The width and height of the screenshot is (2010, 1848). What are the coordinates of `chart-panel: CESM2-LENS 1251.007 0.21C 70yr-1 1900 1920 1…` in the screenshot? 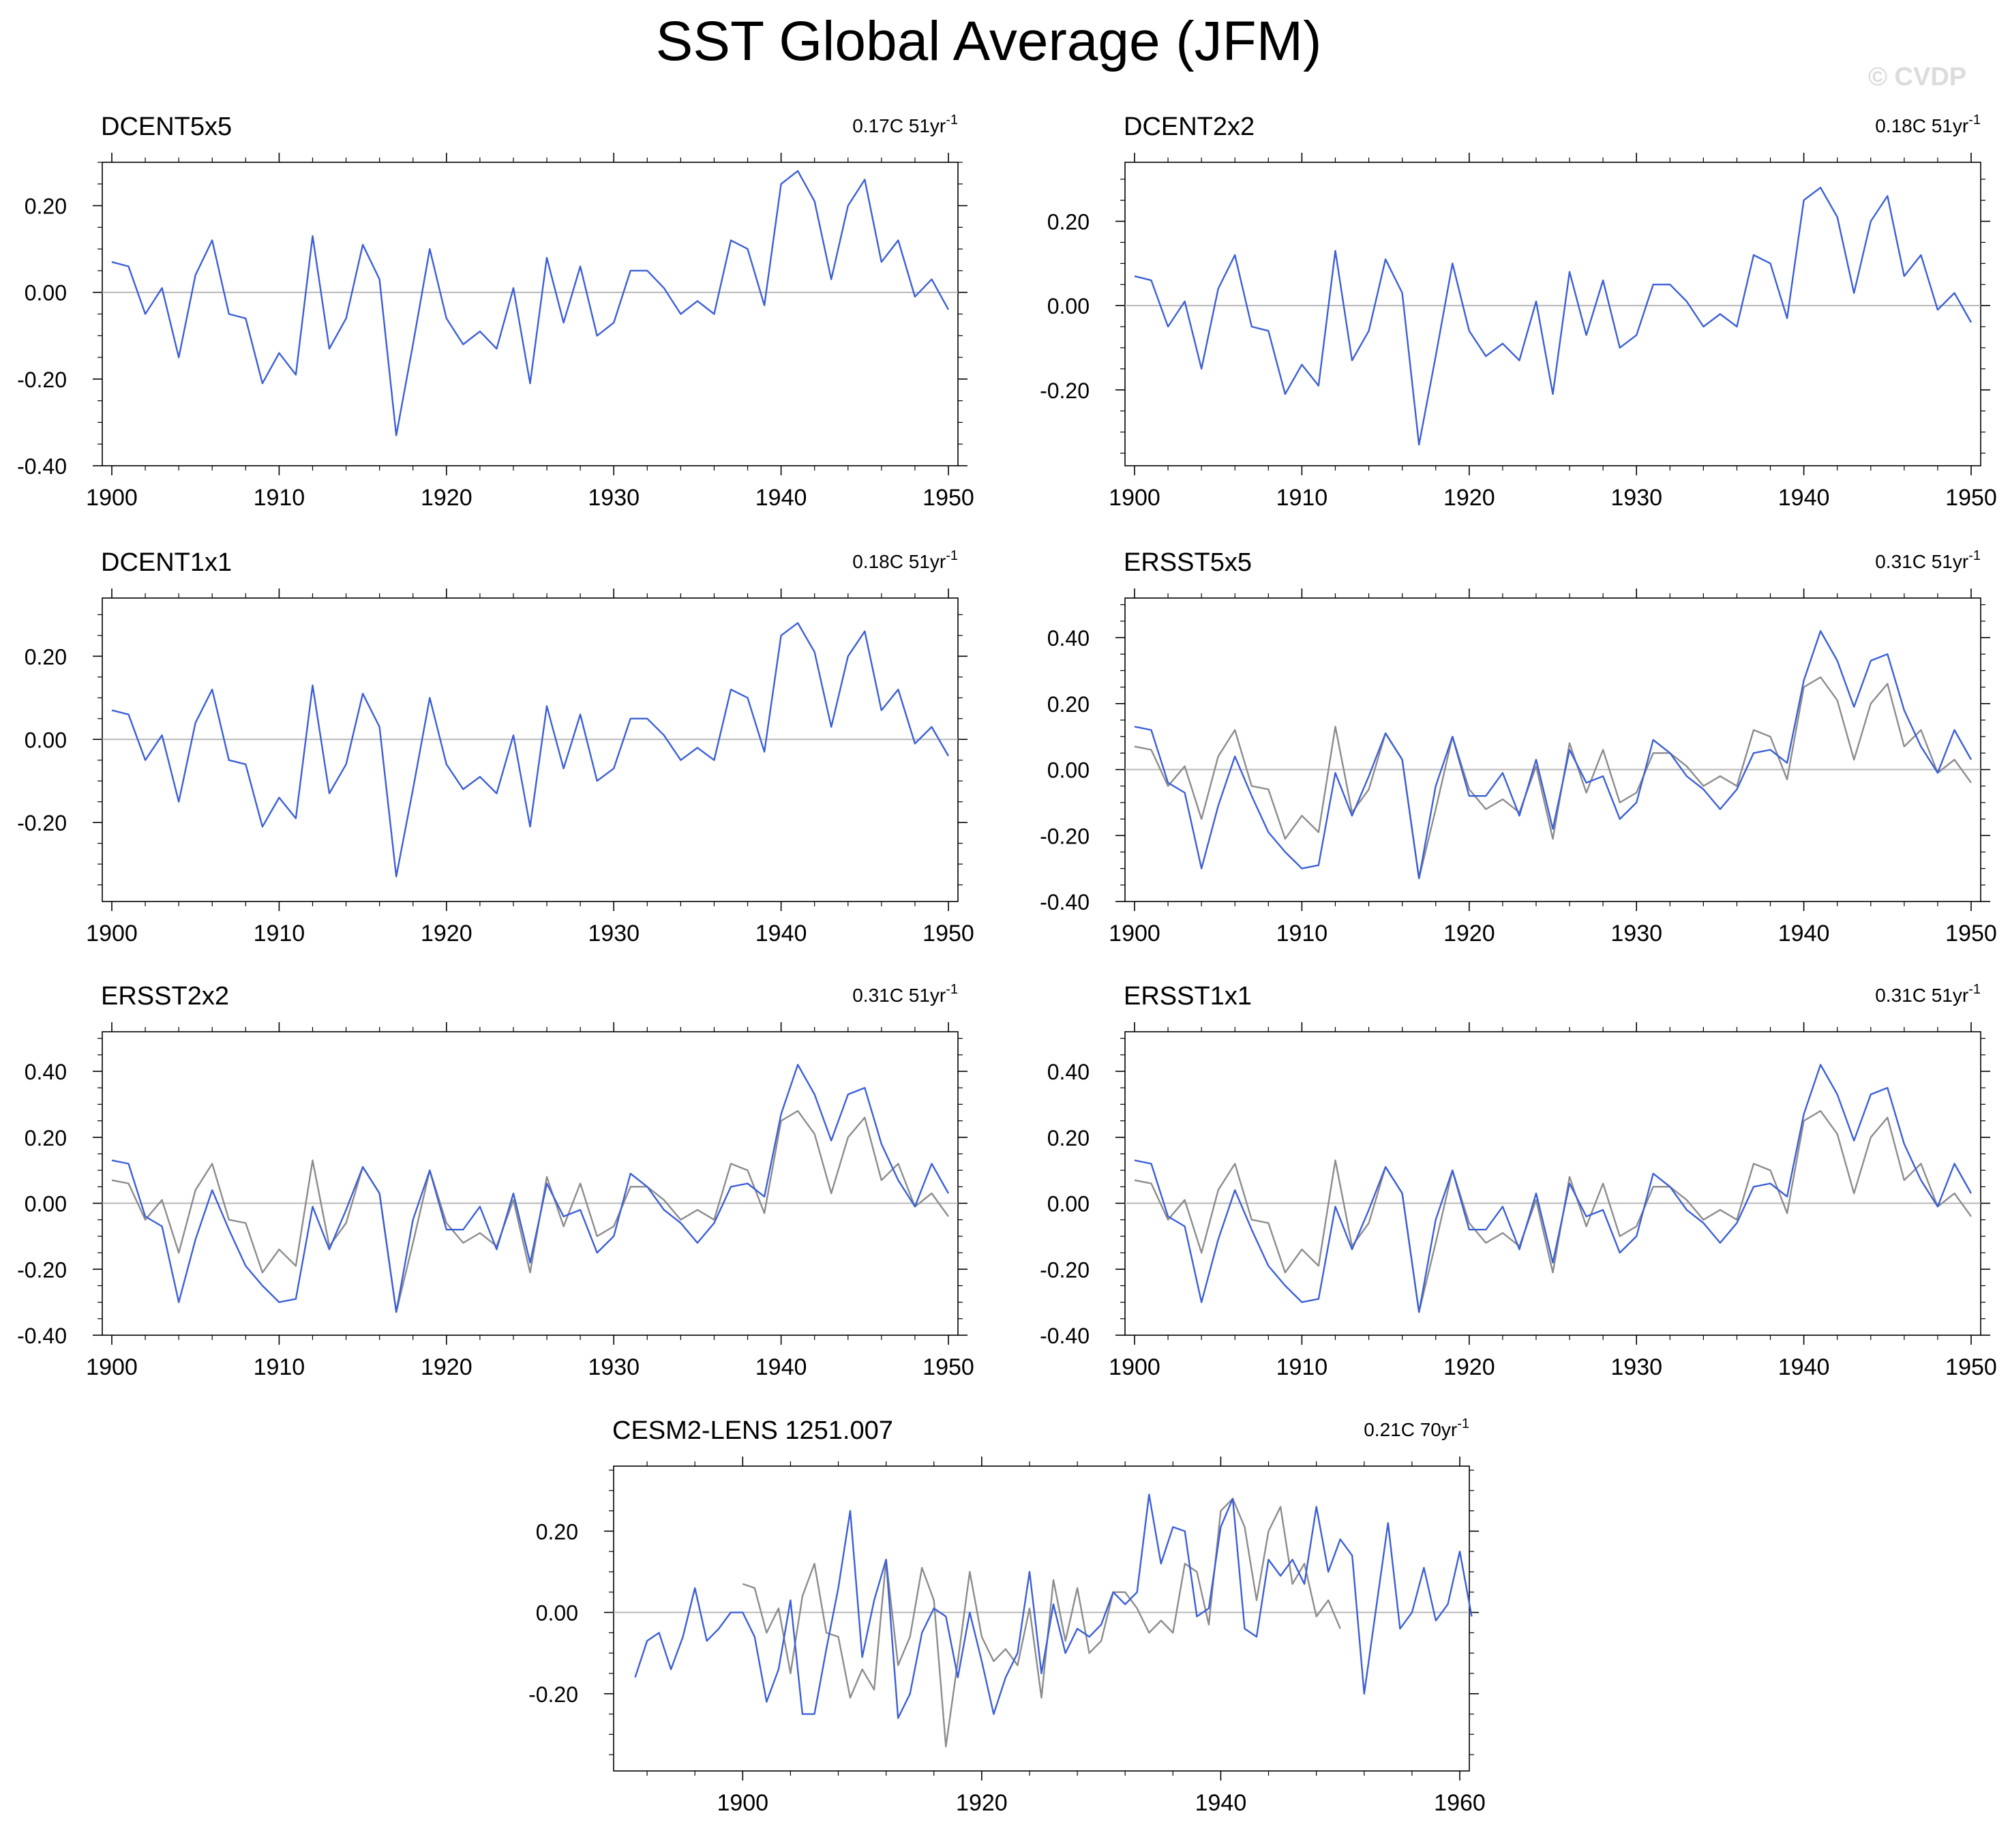 It's located at (1007, 1616).